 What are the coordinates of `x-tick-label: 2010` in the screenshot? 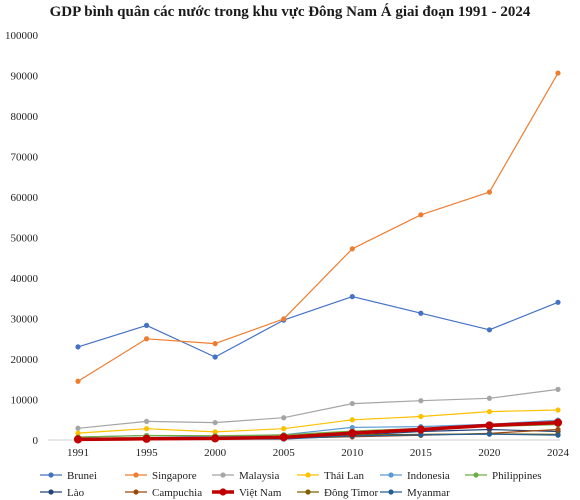 It's located at (352, 453).